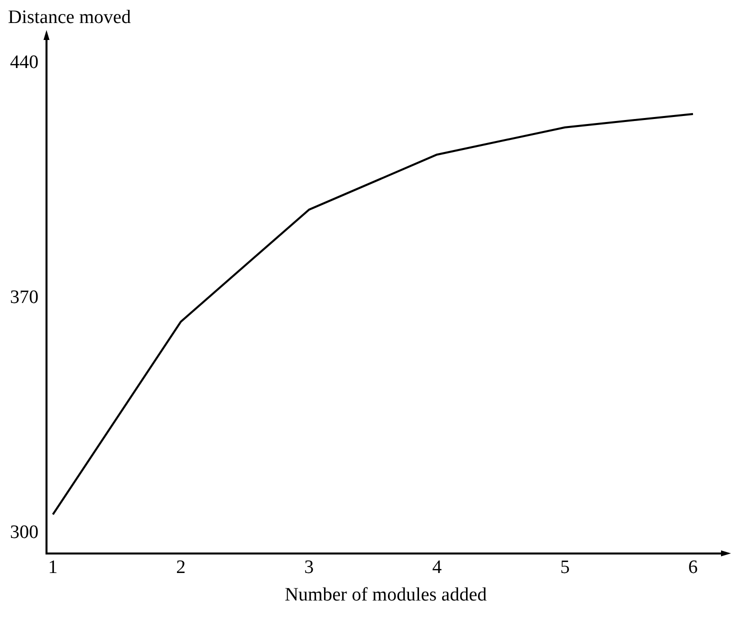 This screenshot has width=733, height=619. I want to click on y-tick-label: 300, so click(24, 533).